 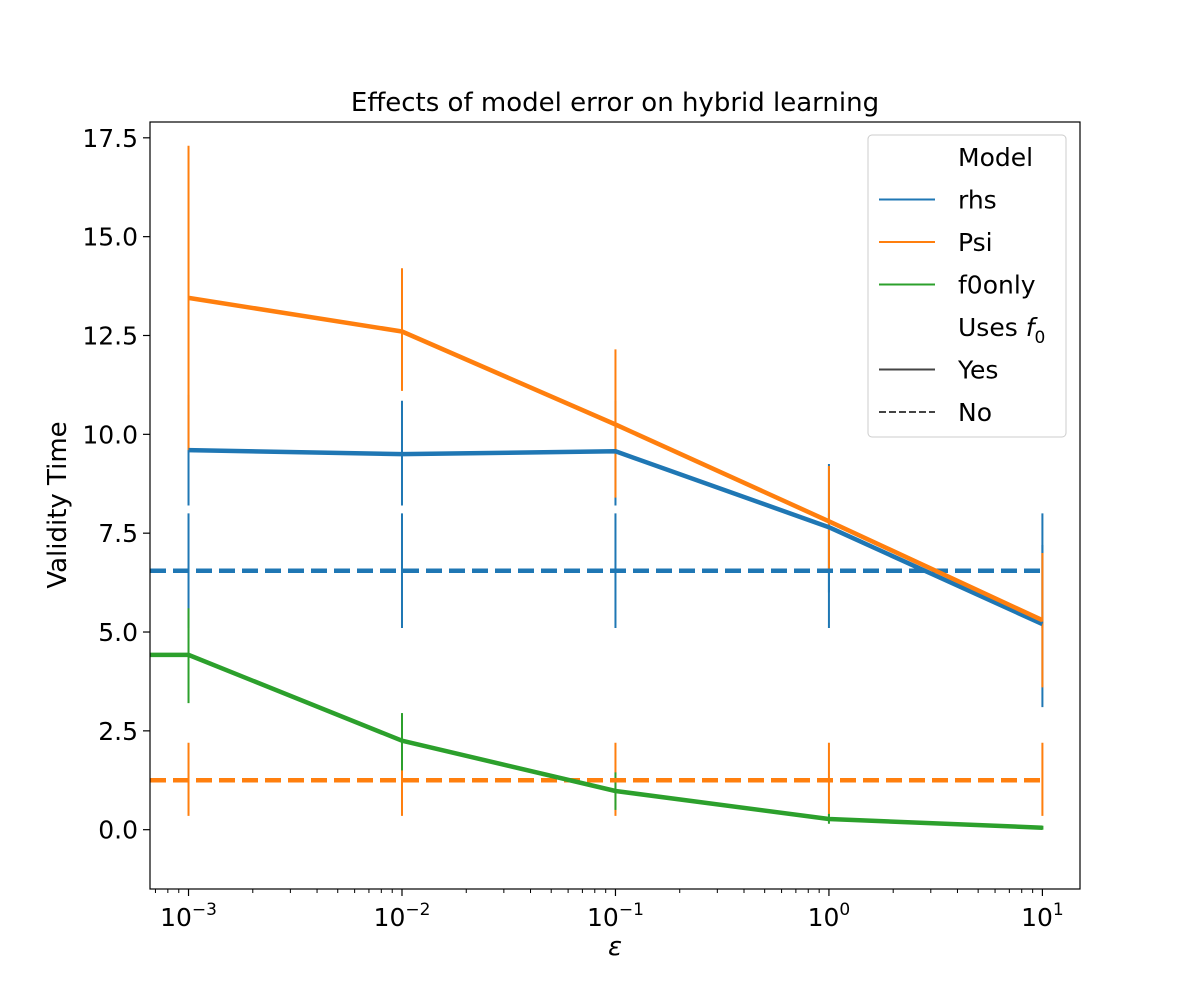 What do you see at coordinates (596, 741) in the screenshot?
I see `series-line-f0only-with-f0` at bounding box center [596, 741].